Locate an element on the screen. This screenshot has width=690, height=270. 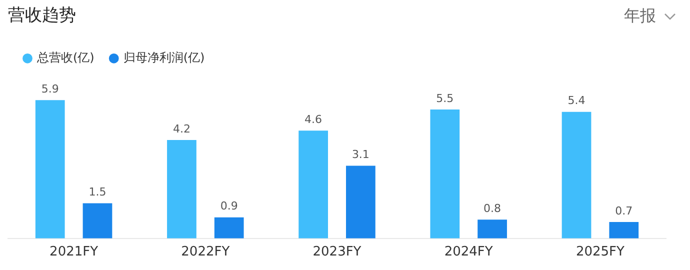
legend-label: 总营收(亿) is located at coordinates (65, 57).